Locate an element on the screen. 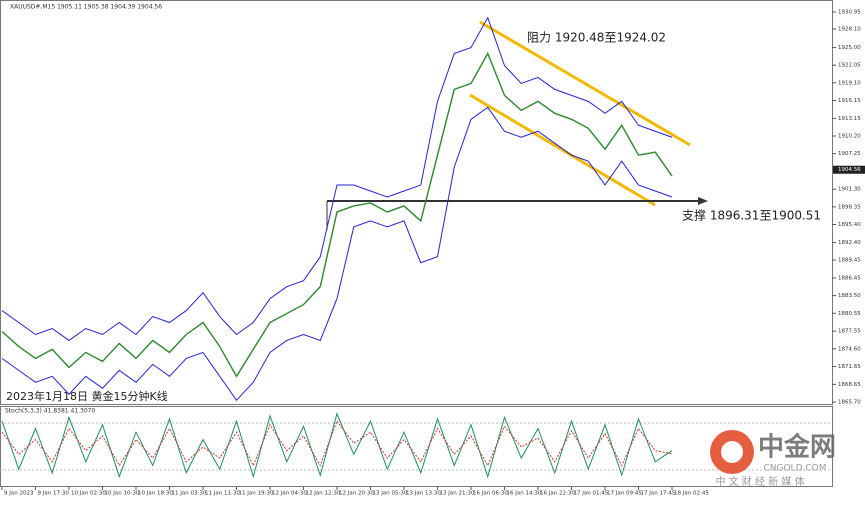  last-price-box is located at coordinates (849, 169).